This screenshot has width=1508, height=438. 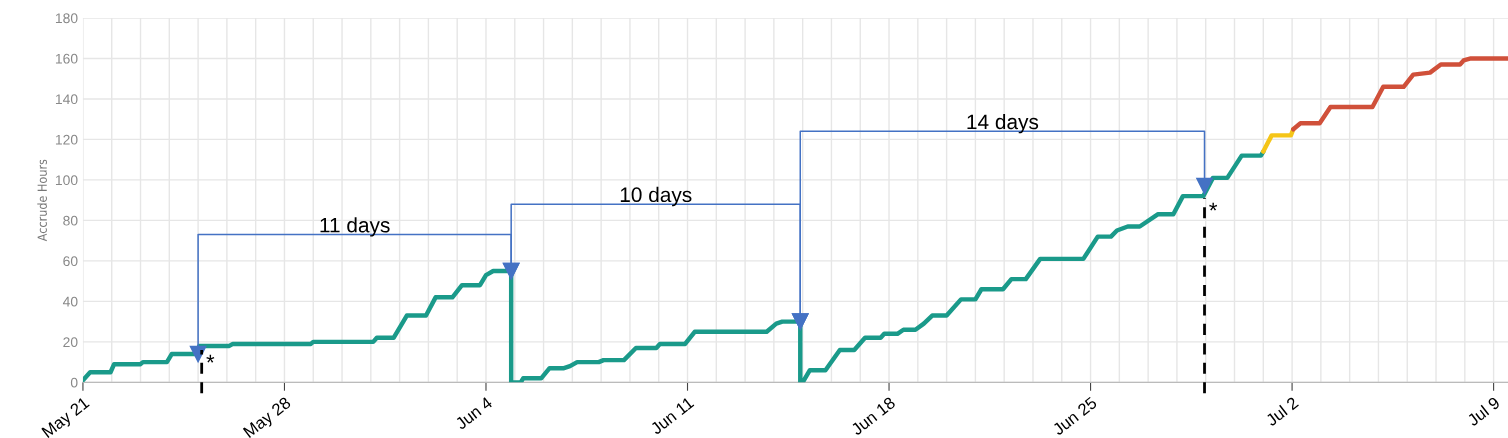 I want to click on x-tick-label: Jun 18, so click(x=873, y=416).